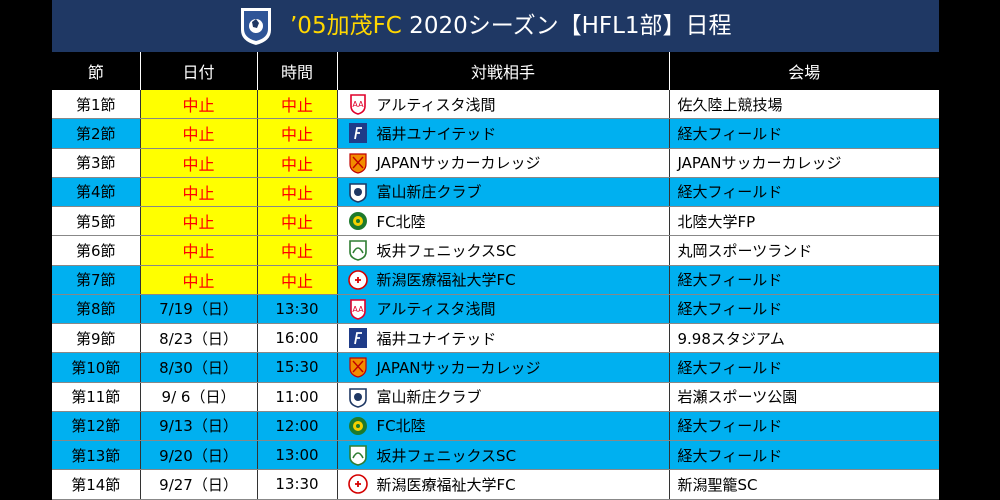 This screenshot has width=1000, height=500. I want to click on table-row: 第5節 中止 中止 FC北陸 北陸大学FP, so click(495, 221).